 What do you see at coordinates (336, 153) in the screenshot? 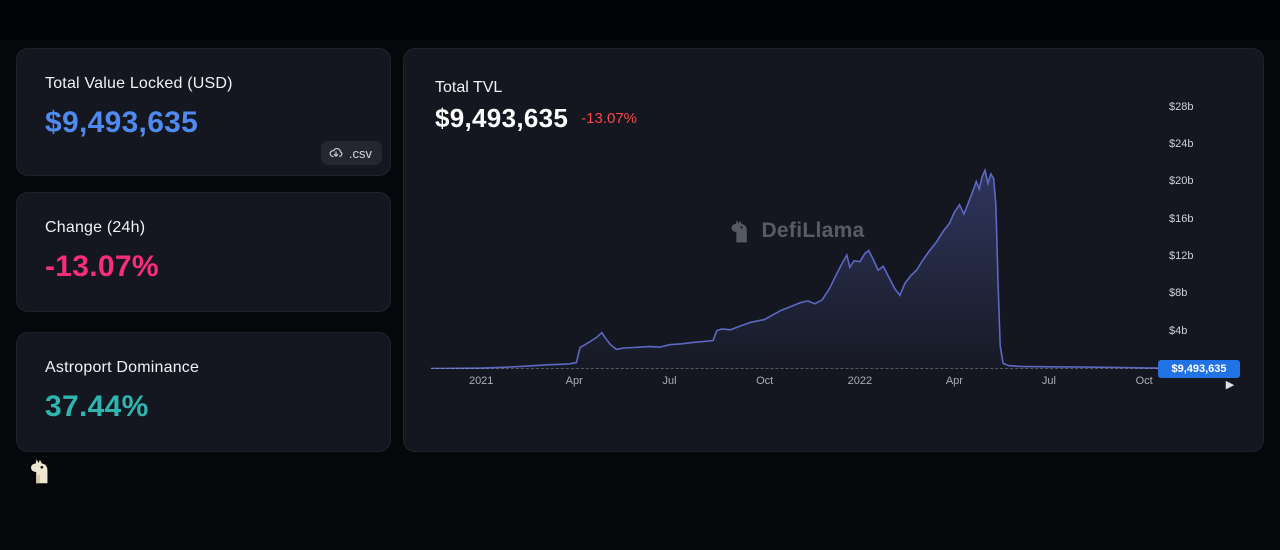
I see `download-cloud-icon` at bounding box center [336, 153].